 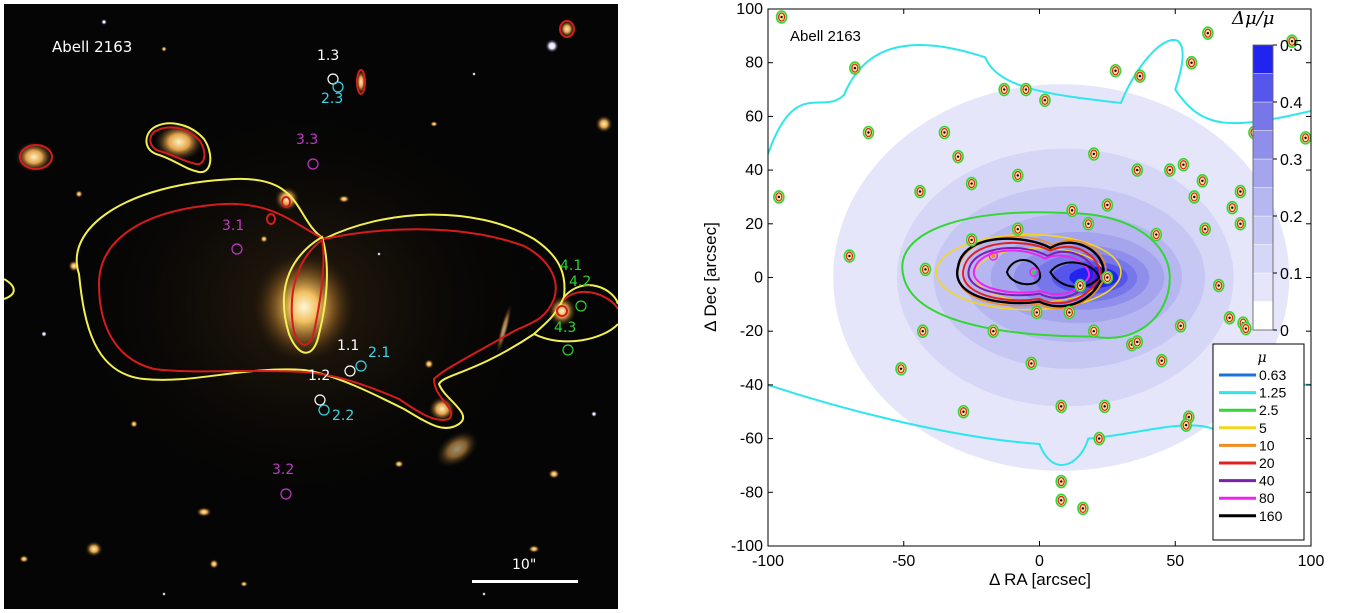 What do you see at coordinates (1040, 579) in the screenshot?
I see `x-axis-label: Δ RA [arcsec]` at bounding box center [1040, 579].